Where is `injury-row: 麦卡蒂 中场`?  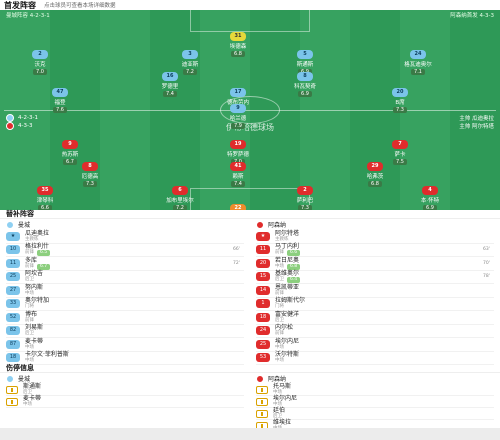 injury-row: 麦卡蒂 中场 is located at coordinates (125, 401).